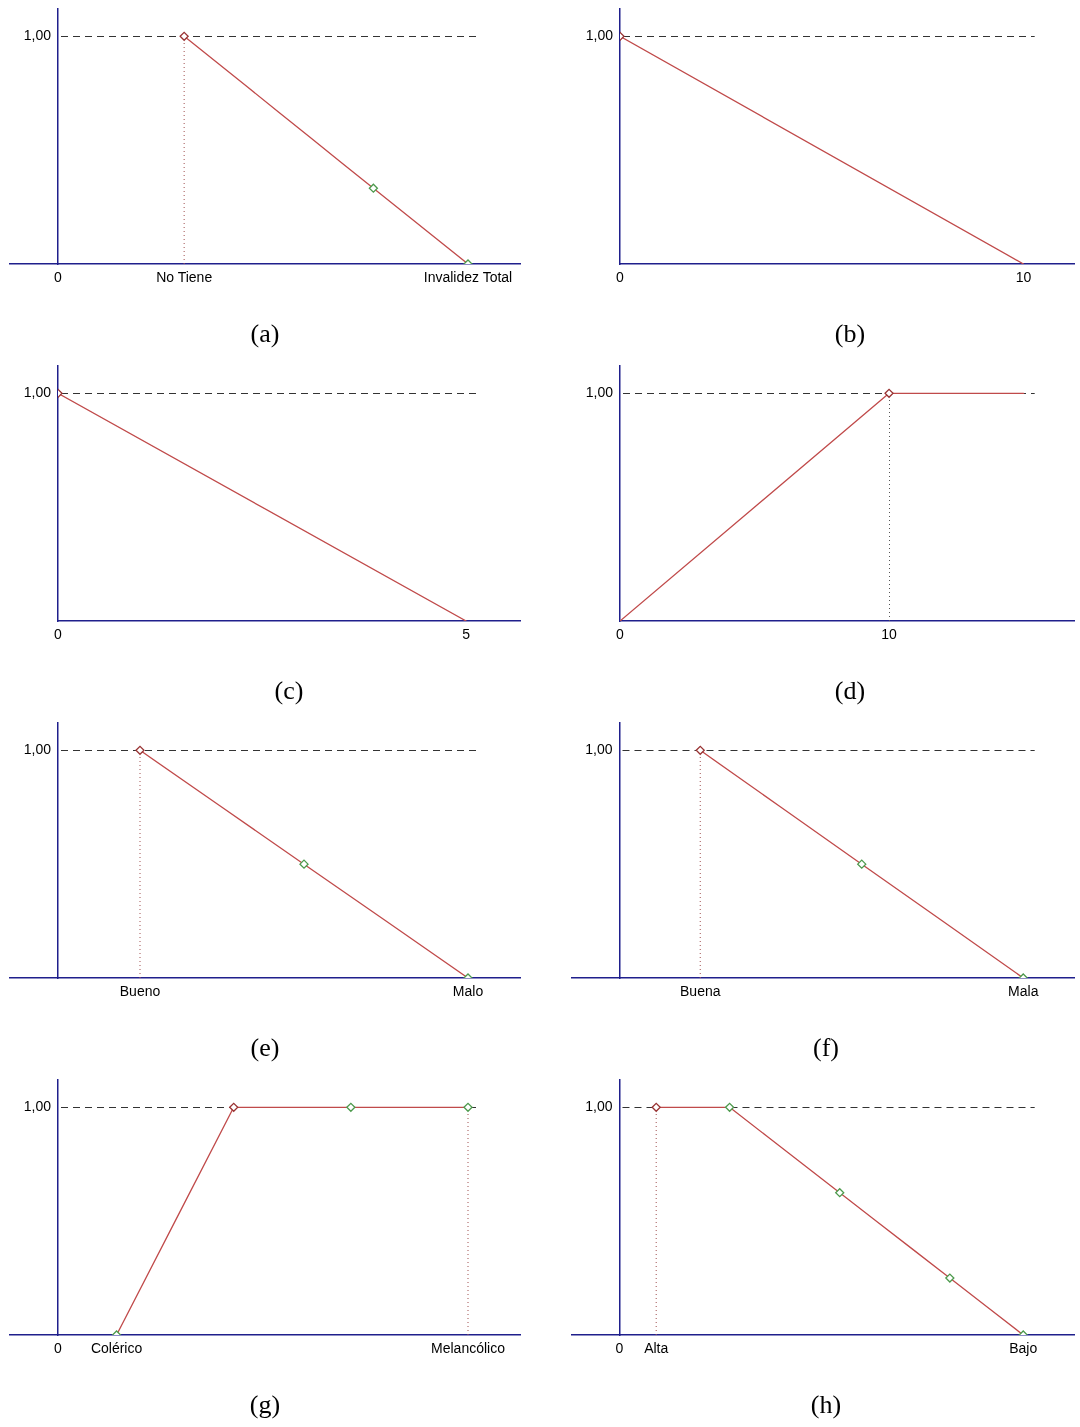 The width and height of the screenshot is (1080, 1427). What do you see at coordinates (116, 1348) in the screenshot?
I see `x-tick-label: Colérico` at bounding box center [116, 1348].